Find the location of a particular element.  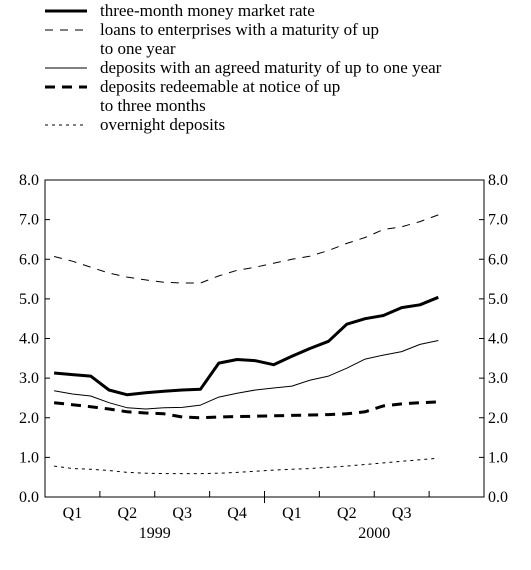

ytick-left-label-6: 6.0 is located at coordinates (29, 259).